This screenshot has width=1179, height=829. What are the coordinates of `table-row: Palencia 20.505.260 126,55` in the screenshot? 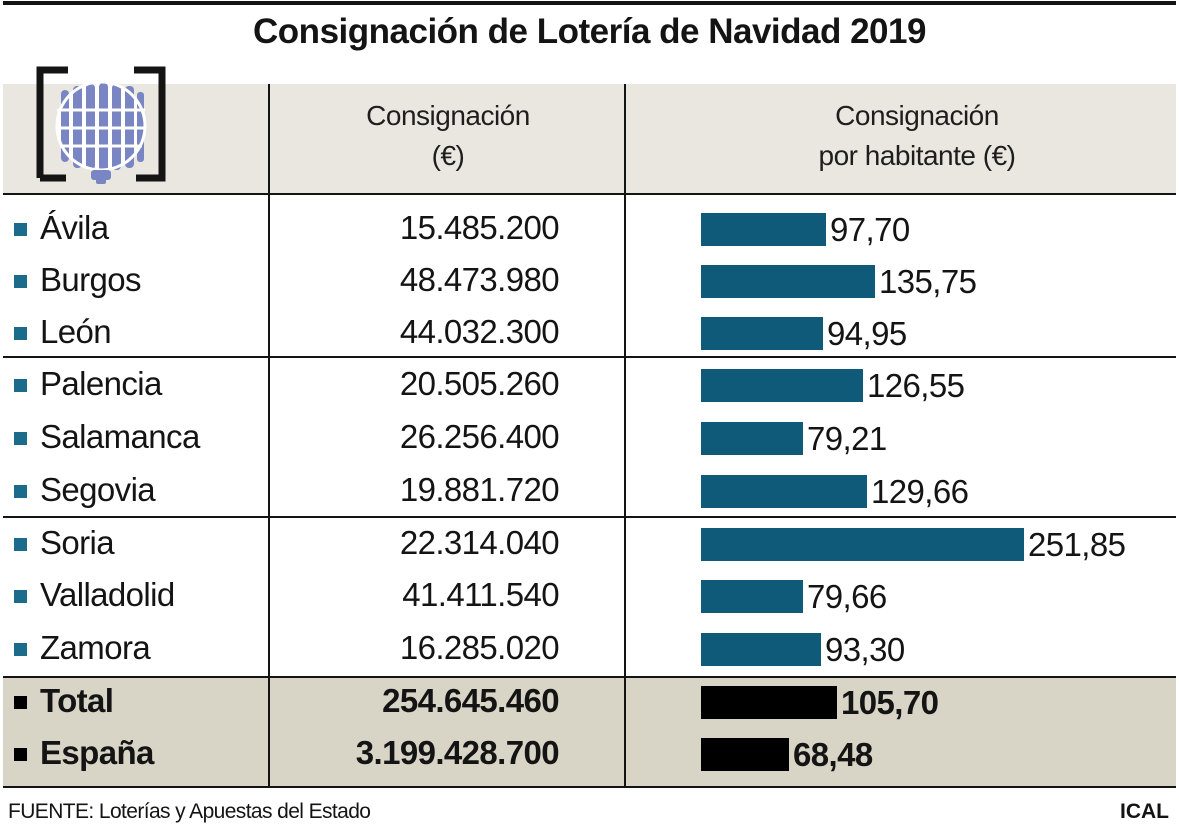 It's located at (589, 385).